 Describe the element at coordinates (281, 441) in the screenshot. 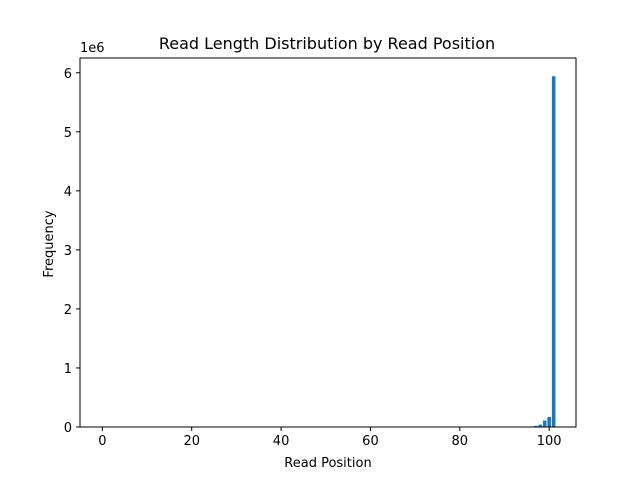

I see `x-tick-label: 40` at that location.